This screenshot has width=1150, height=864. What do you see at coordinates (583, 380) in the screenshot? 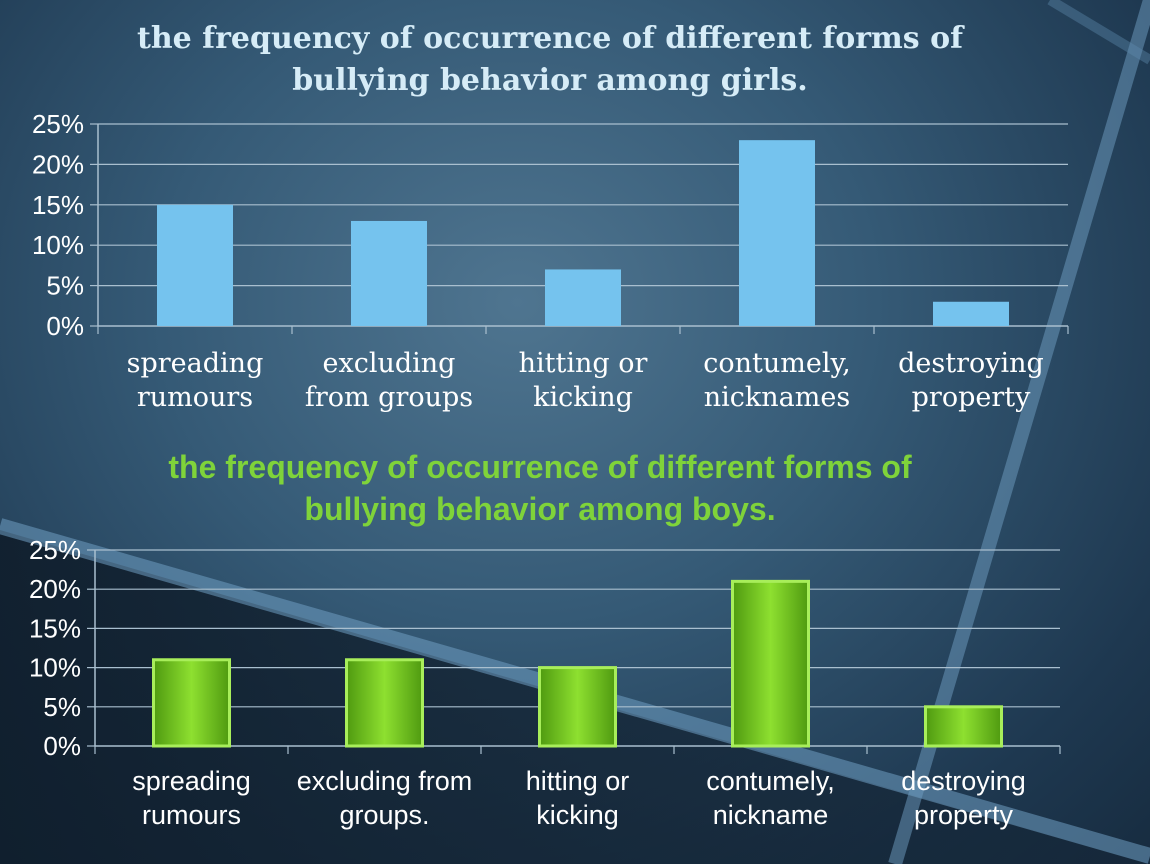
I see `girls-category-label: hitting or kicking` at bounding box center [583, 380].